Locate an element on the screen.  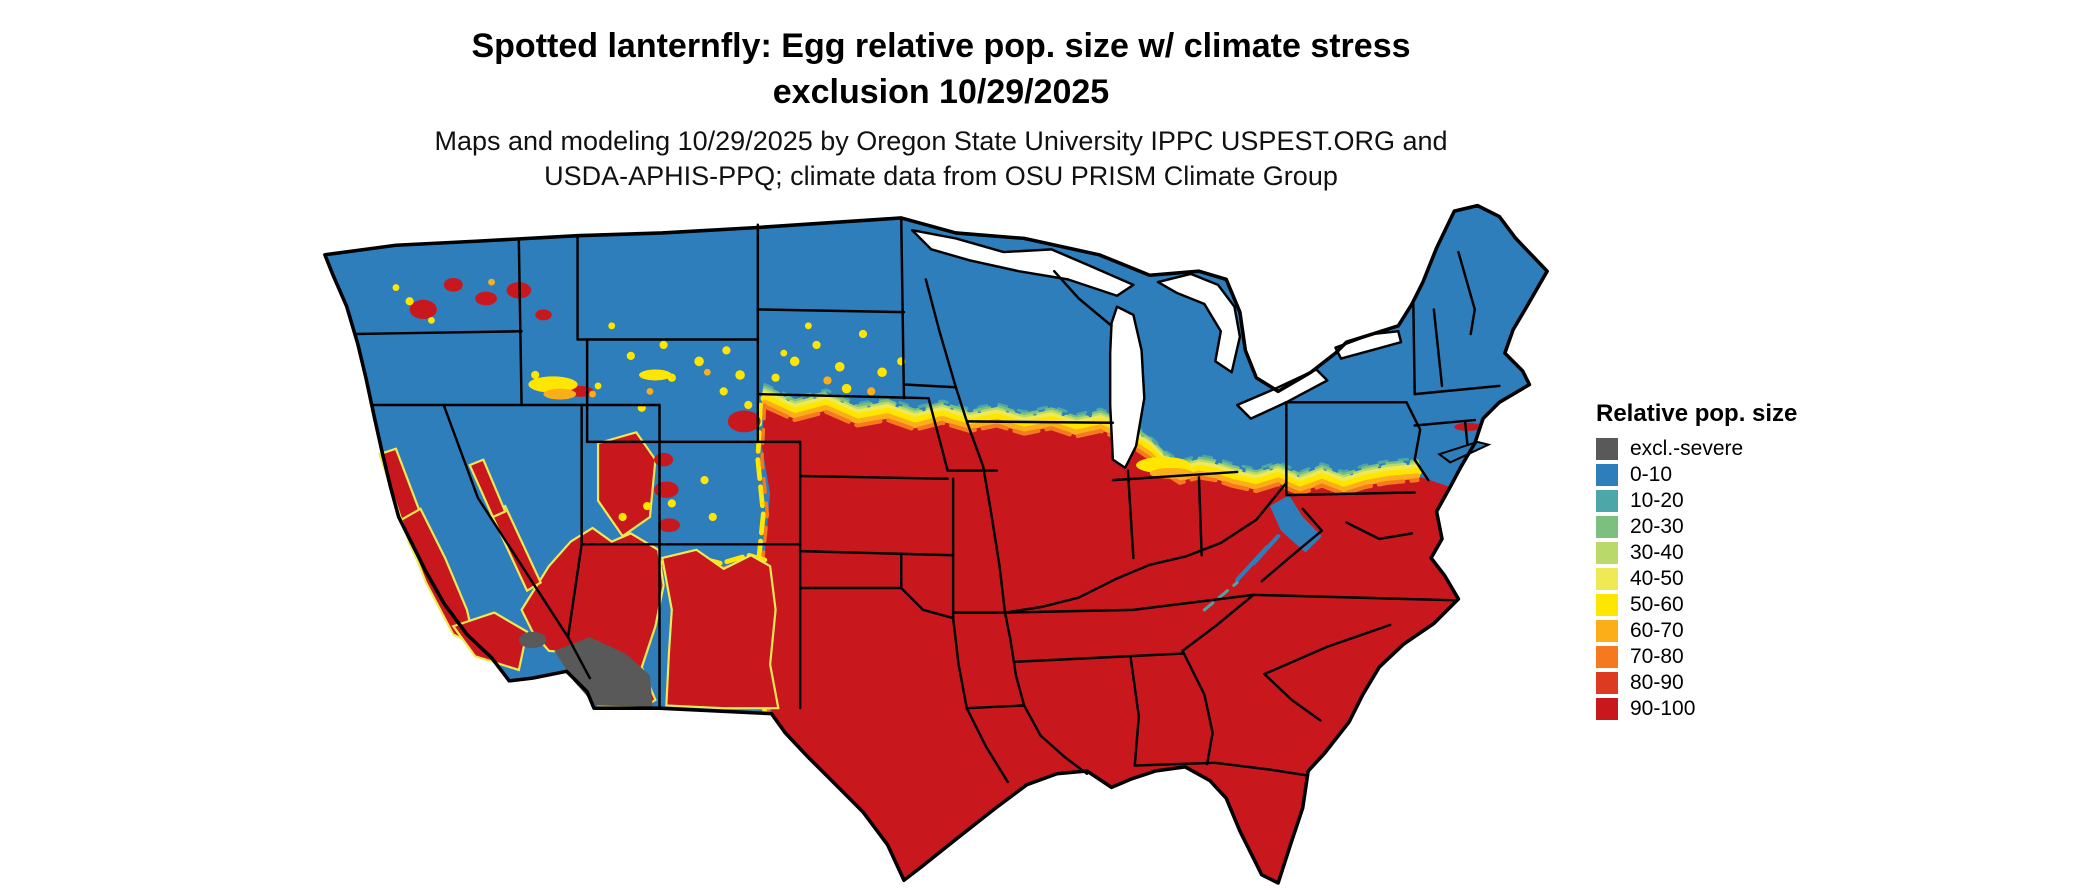
lake-superior is located at coordinates (1022, 262).